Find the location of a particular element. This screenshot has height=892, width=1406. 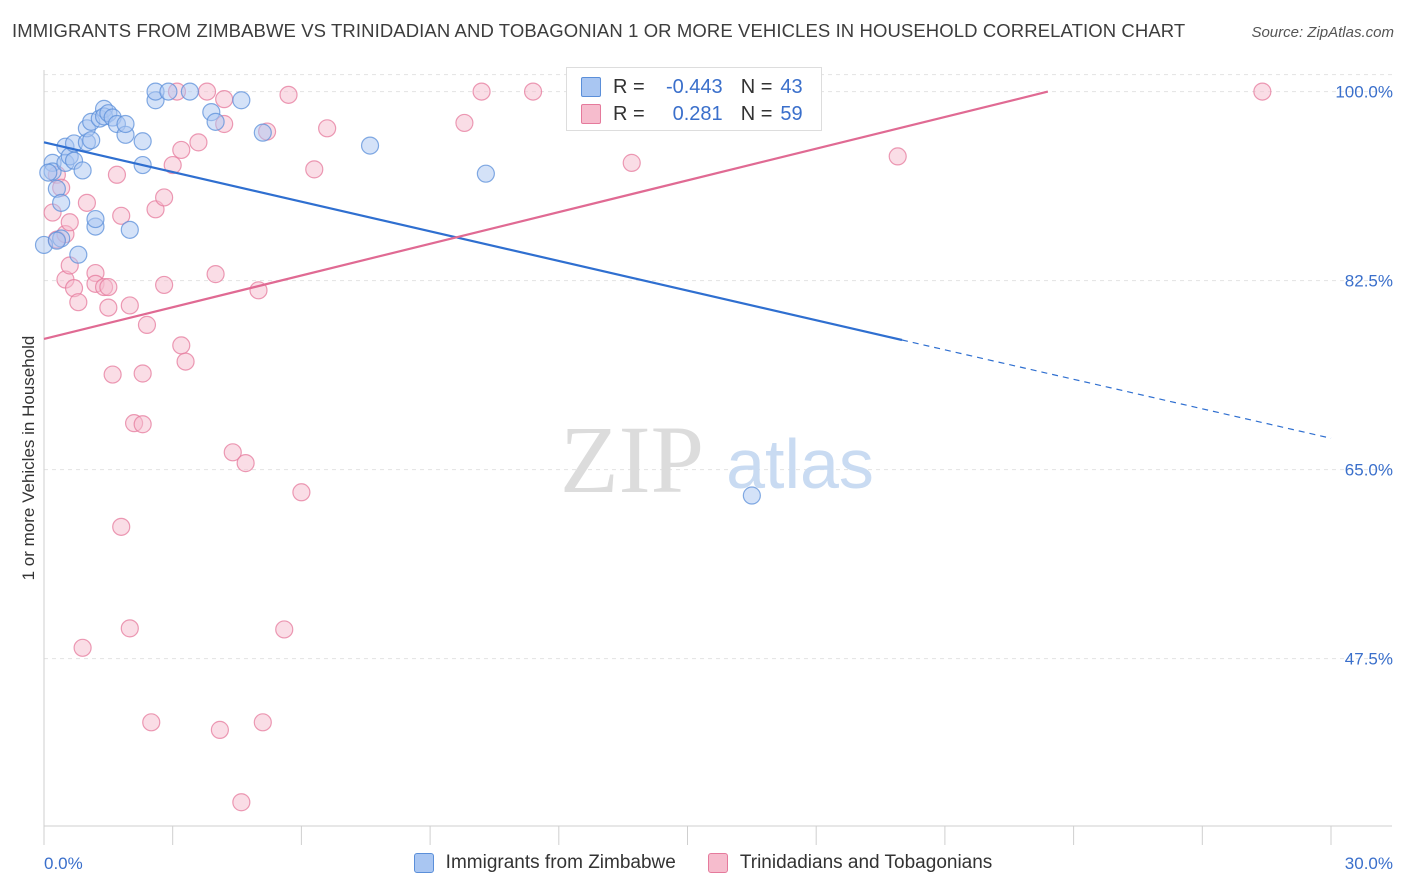

x-tick-label-start: 0.0% is located at coordinates (63, 863).